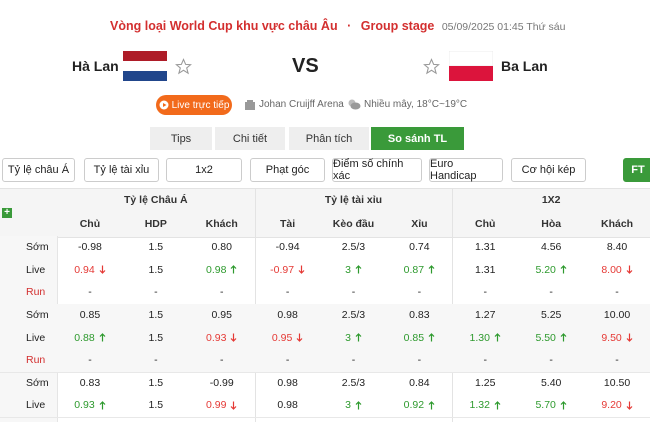 The width and height of the screenshot is (650, 422). I want to click on odds-value: 0.95, so click(221, 315).